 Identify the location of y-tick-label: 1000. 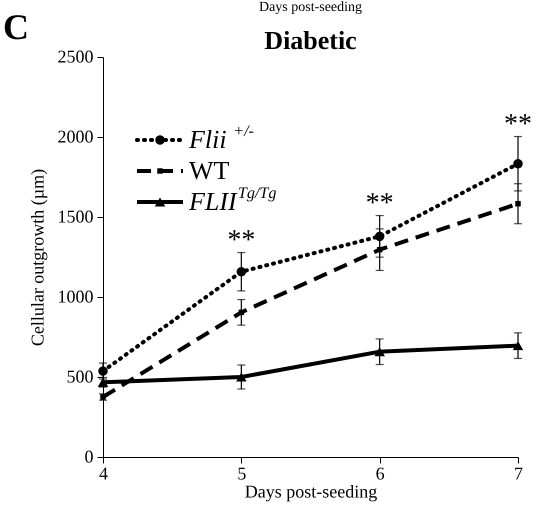
(76, 296).